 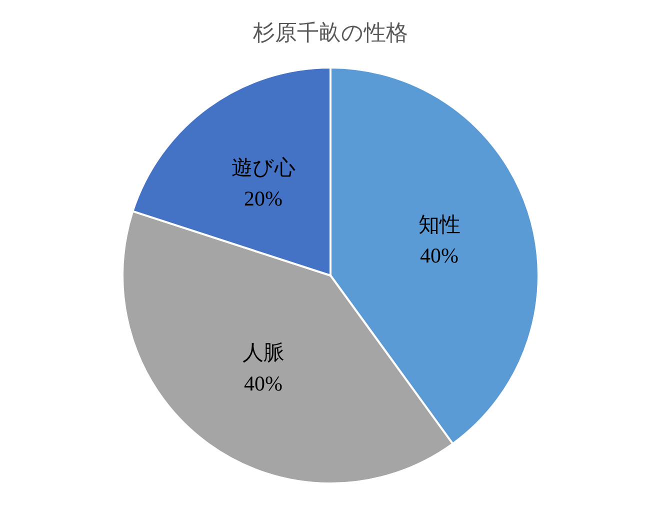 I want to click on slice-label: 知性, so click(x=439, y=224).